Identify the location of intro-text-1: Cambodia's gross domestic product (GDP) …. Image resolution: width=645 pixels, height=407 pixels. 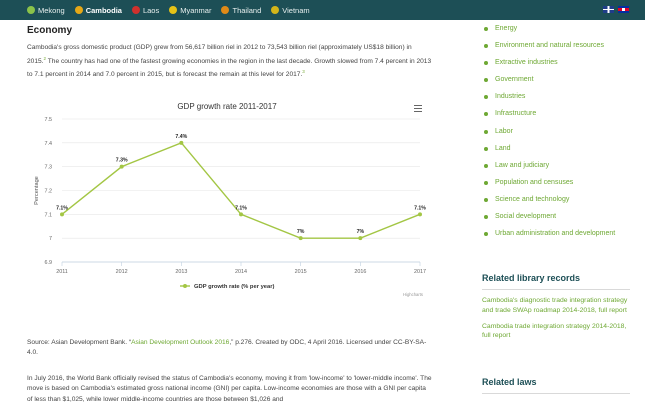
(219, 54).